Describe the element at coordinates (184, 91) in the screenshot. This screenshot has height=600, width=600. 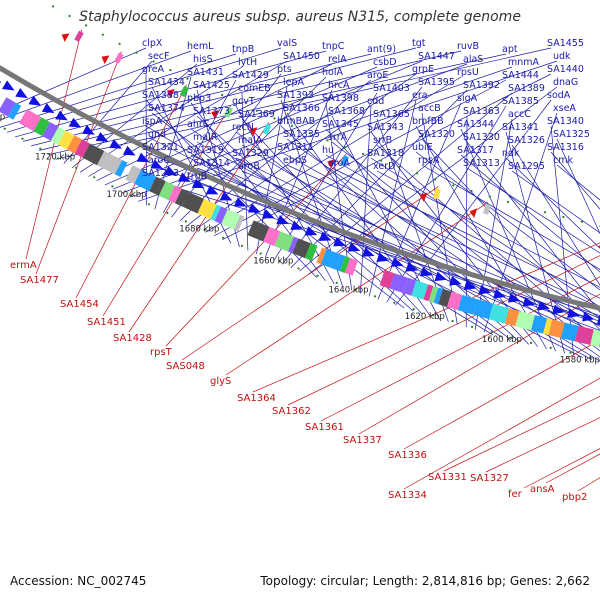
I see `reverse-gene-block` at that location.